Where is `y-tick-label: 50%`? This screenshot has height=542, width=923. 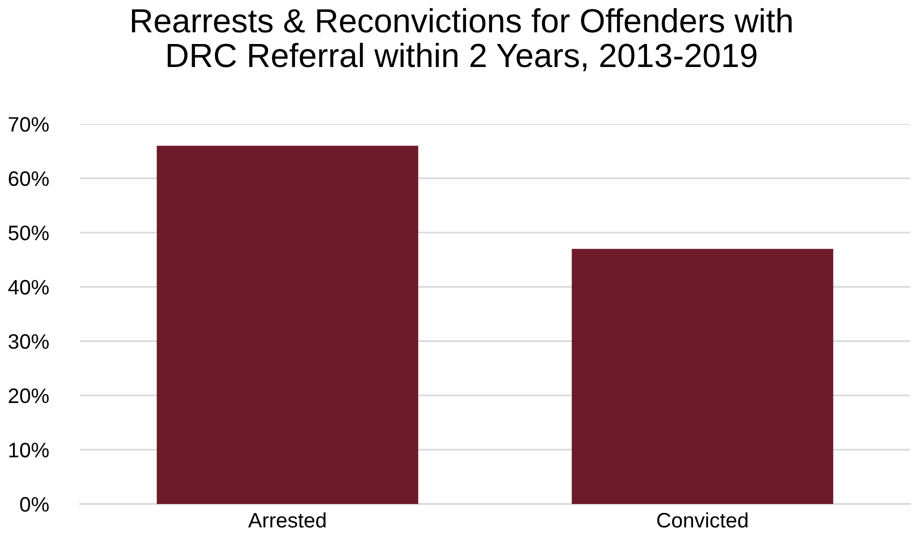 y-tick-label: 50% is located at coordinates (28, 233).